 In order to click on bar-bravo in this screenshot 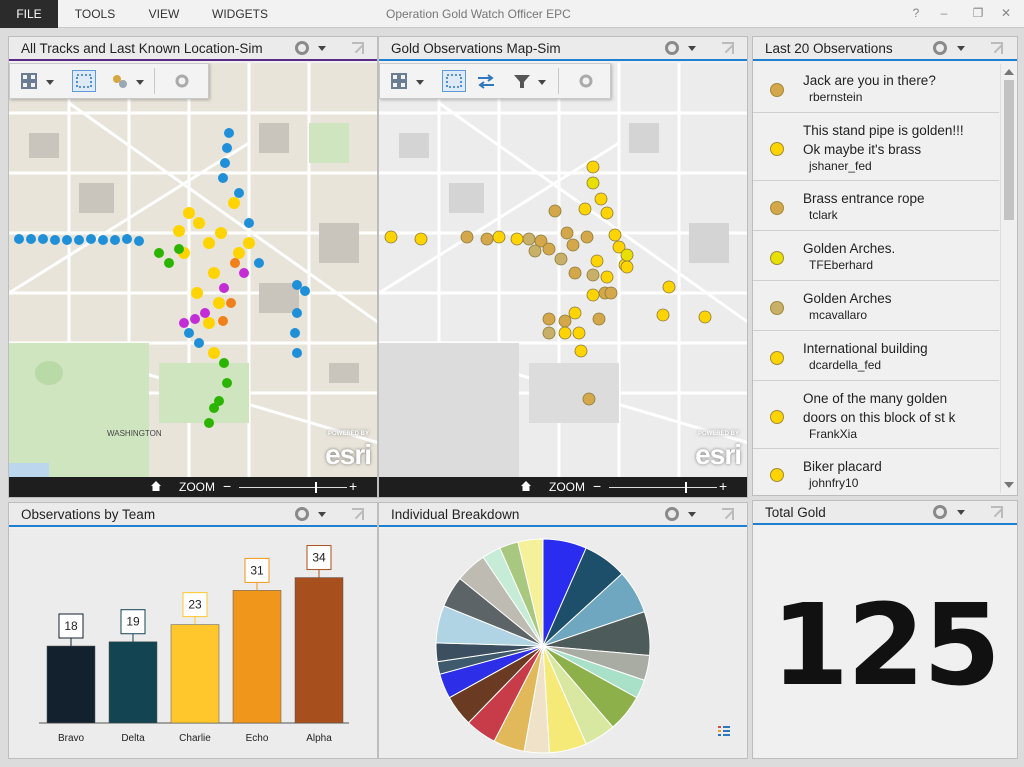, I will do `click(71, 684)`.